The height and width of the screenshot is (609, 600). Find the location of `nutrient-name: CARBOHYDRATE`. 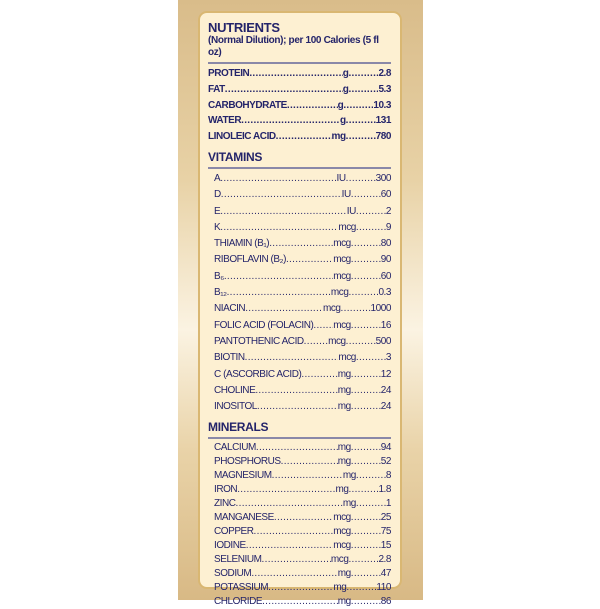

nutrient-name: CARBOHYDRATE is located at coordinates (247, 105).